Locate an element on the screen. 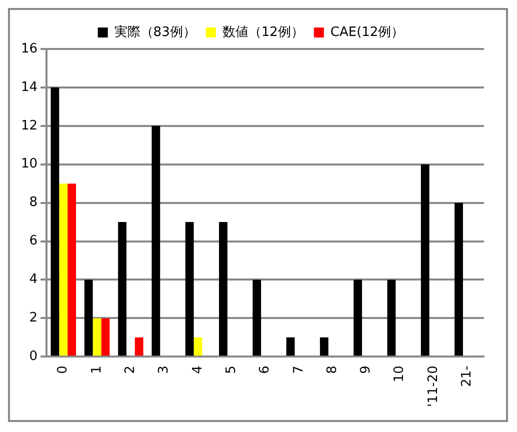 This screenshot has width=517, height=432. x-tick-label: 1 is located at coordinates (96, 370).